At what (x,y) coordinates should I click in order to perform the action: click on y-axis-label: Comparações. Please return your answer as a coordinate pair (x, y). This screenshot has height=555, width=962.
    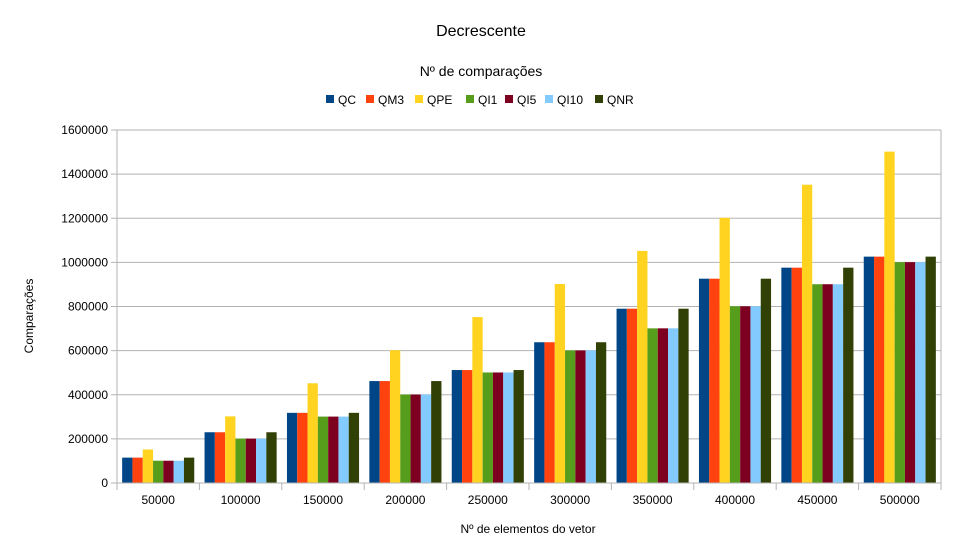
    Looking at the image, I should click on (29, 316).